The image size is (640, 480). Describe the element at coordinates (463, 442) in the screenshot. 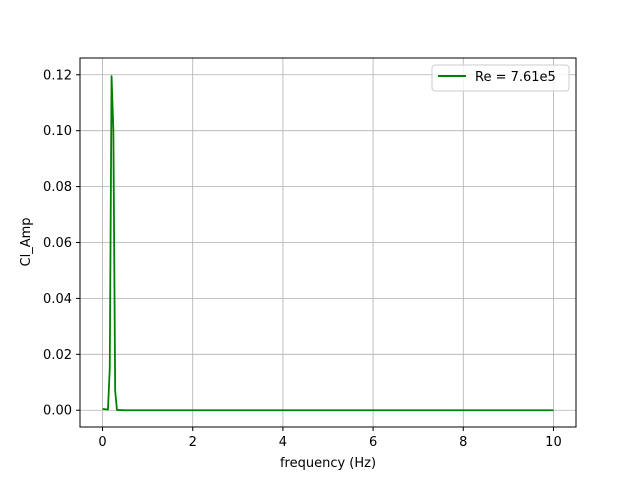

I see `x-tick-label: 8` at that location.